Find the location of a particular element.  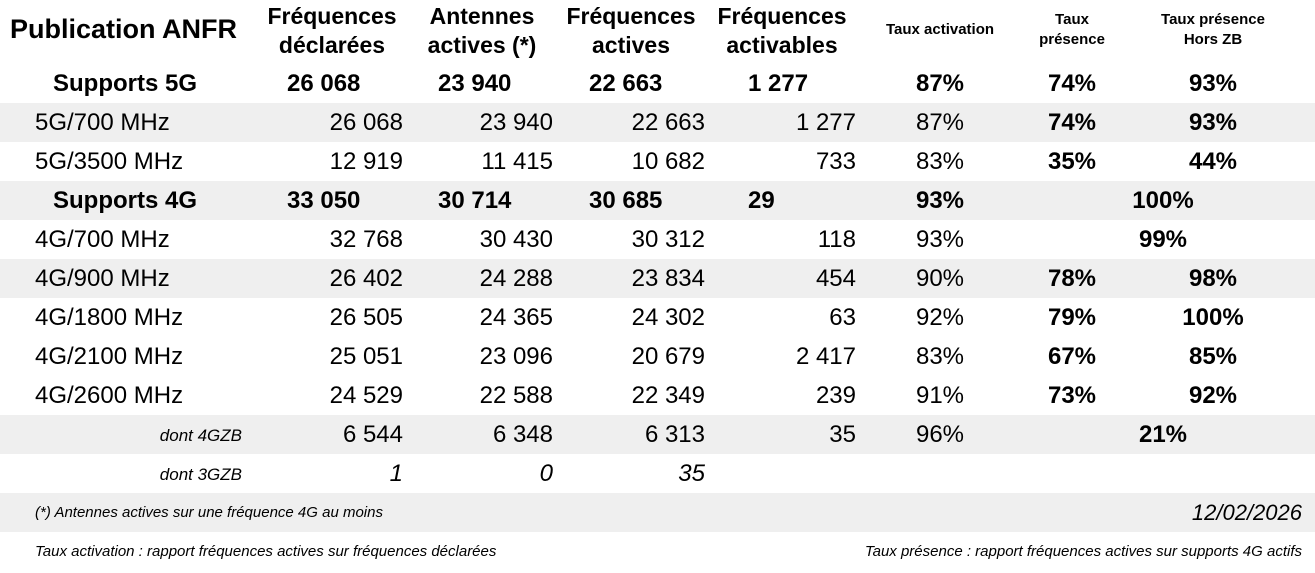

column-header: Antennes is located at coordinates (482, 16).